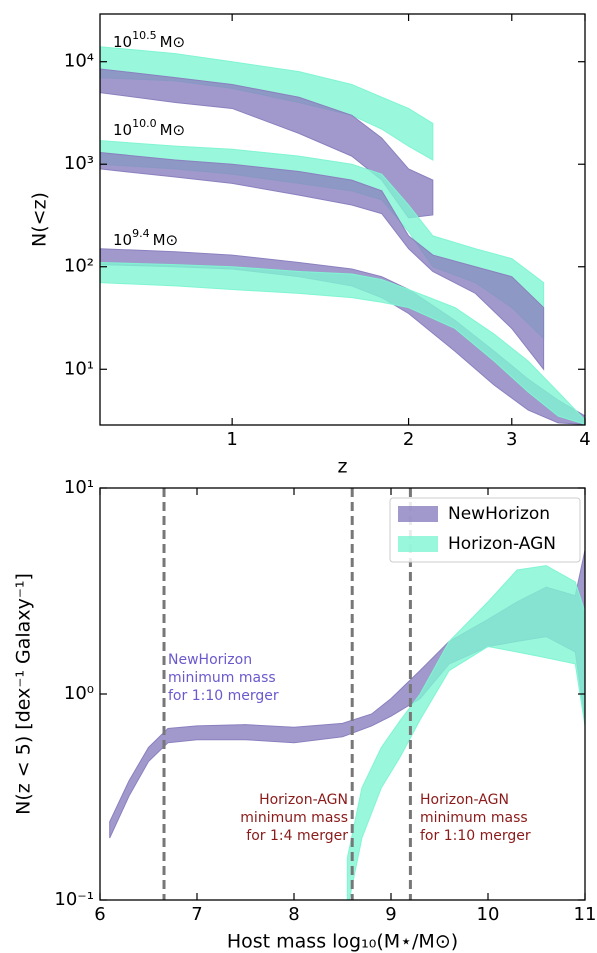 The width and height of the screenshot is (597, 953). I want to click on mass-exp: 10.5, so click(144, 35).